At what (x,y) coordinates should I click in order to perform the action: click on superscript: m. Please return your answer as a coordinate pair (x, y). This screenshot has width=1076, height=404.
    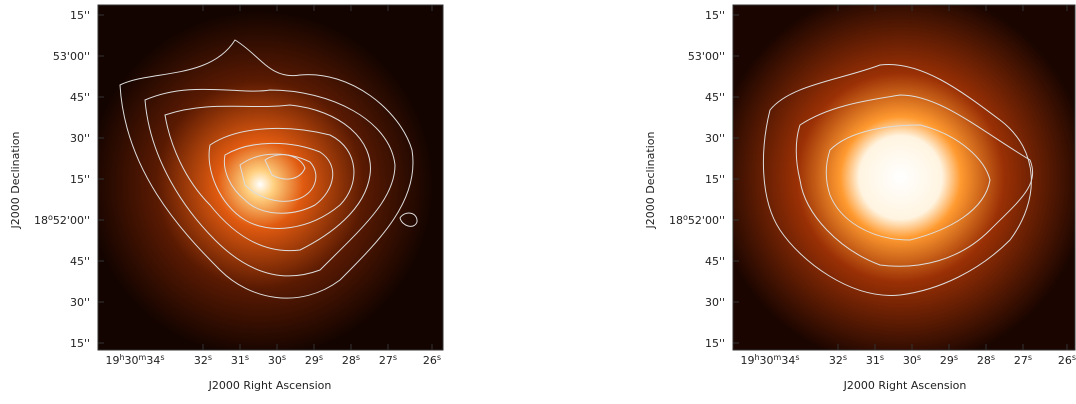
    Looking at the image, I should click on (143, 357).